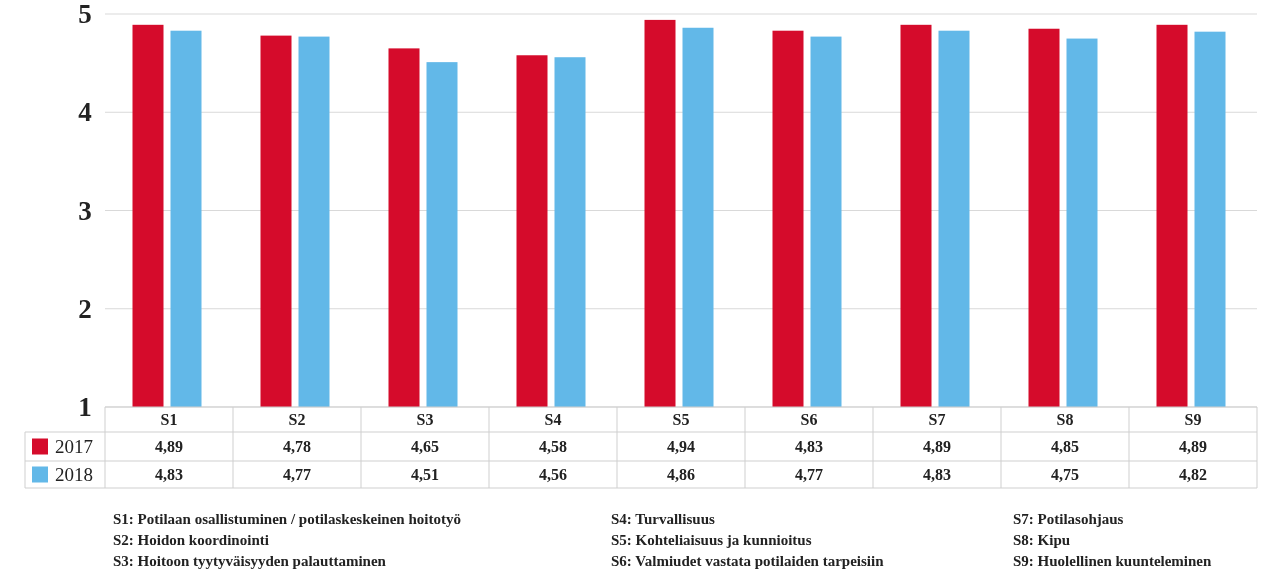 The image size is (1277, 571). I want to click on data-label: 4,78, so click(297, 446).